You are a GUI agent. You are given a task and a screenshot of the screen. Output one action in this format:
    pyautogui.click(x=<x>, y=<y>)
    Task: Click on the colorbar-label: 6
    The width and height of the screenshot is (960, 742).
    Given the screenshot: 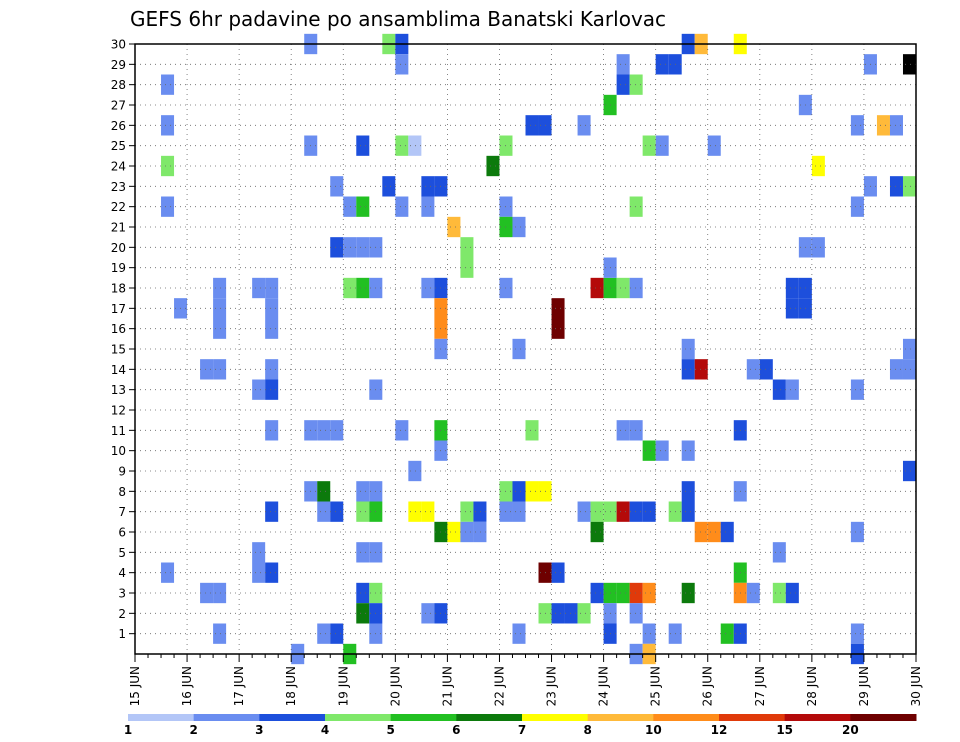 What is the action you would take?
    pyautogui.click(x=456, y=730)
    